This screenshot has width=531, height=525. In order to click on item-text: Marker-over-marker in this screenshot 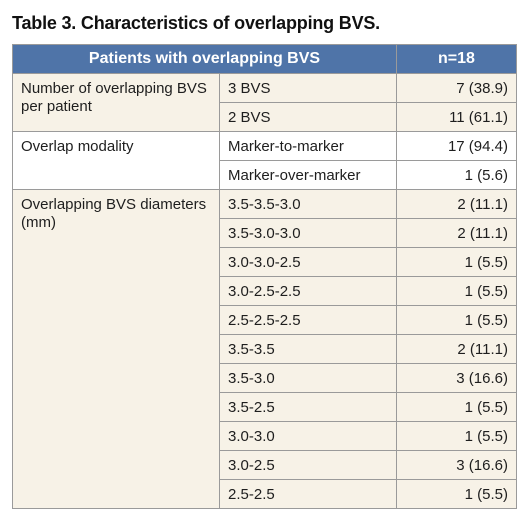, I will do `click(294, 175)`.